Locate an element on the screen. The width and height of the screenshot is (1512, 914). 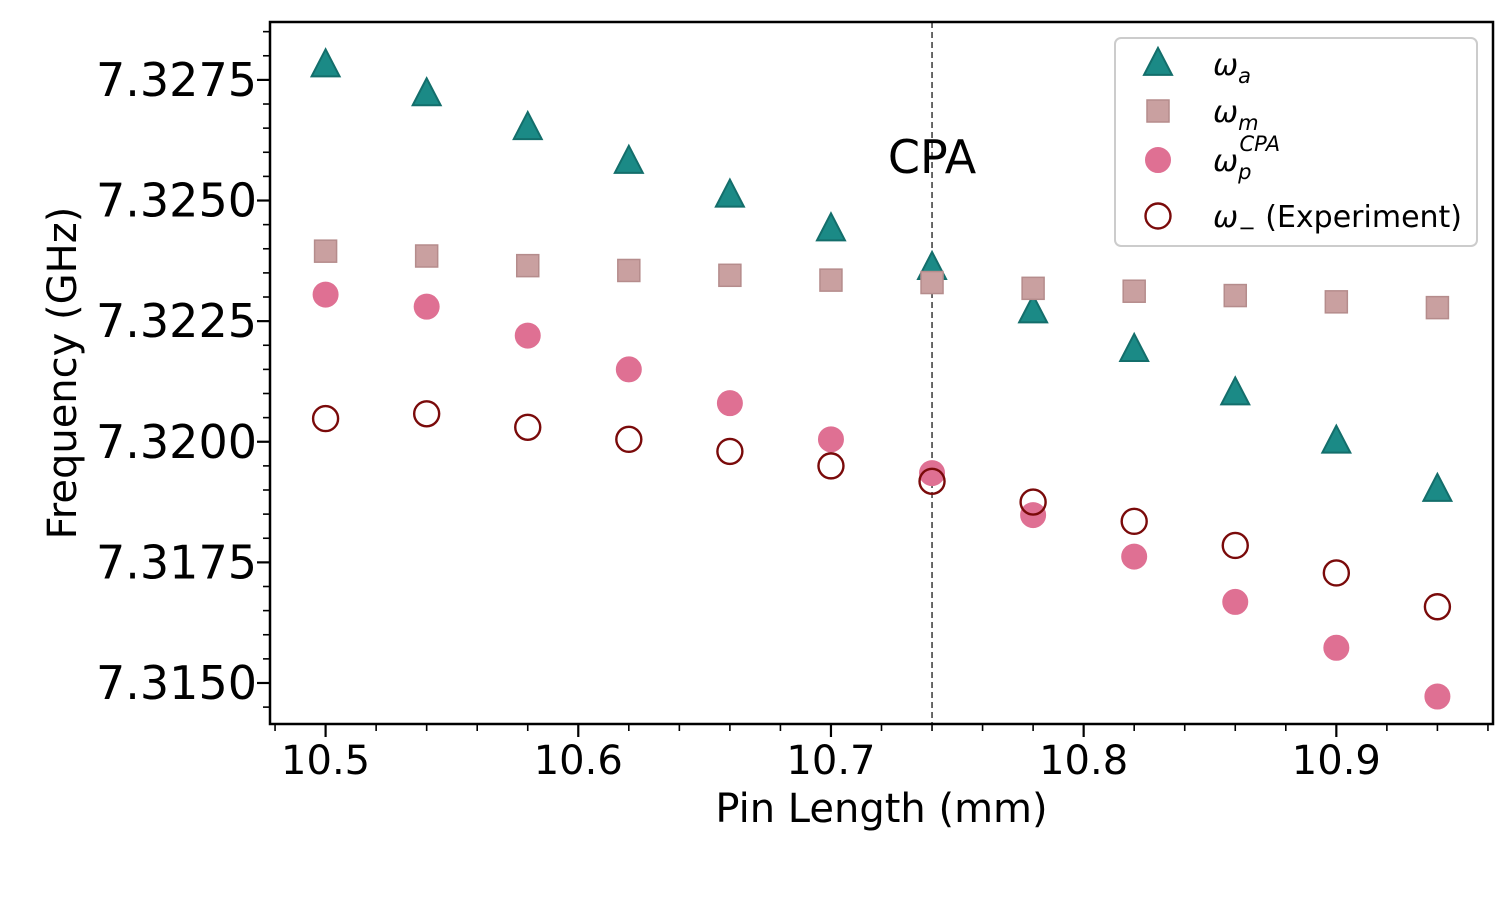
cpa-label: CPA is located at coordinates (932, 157).